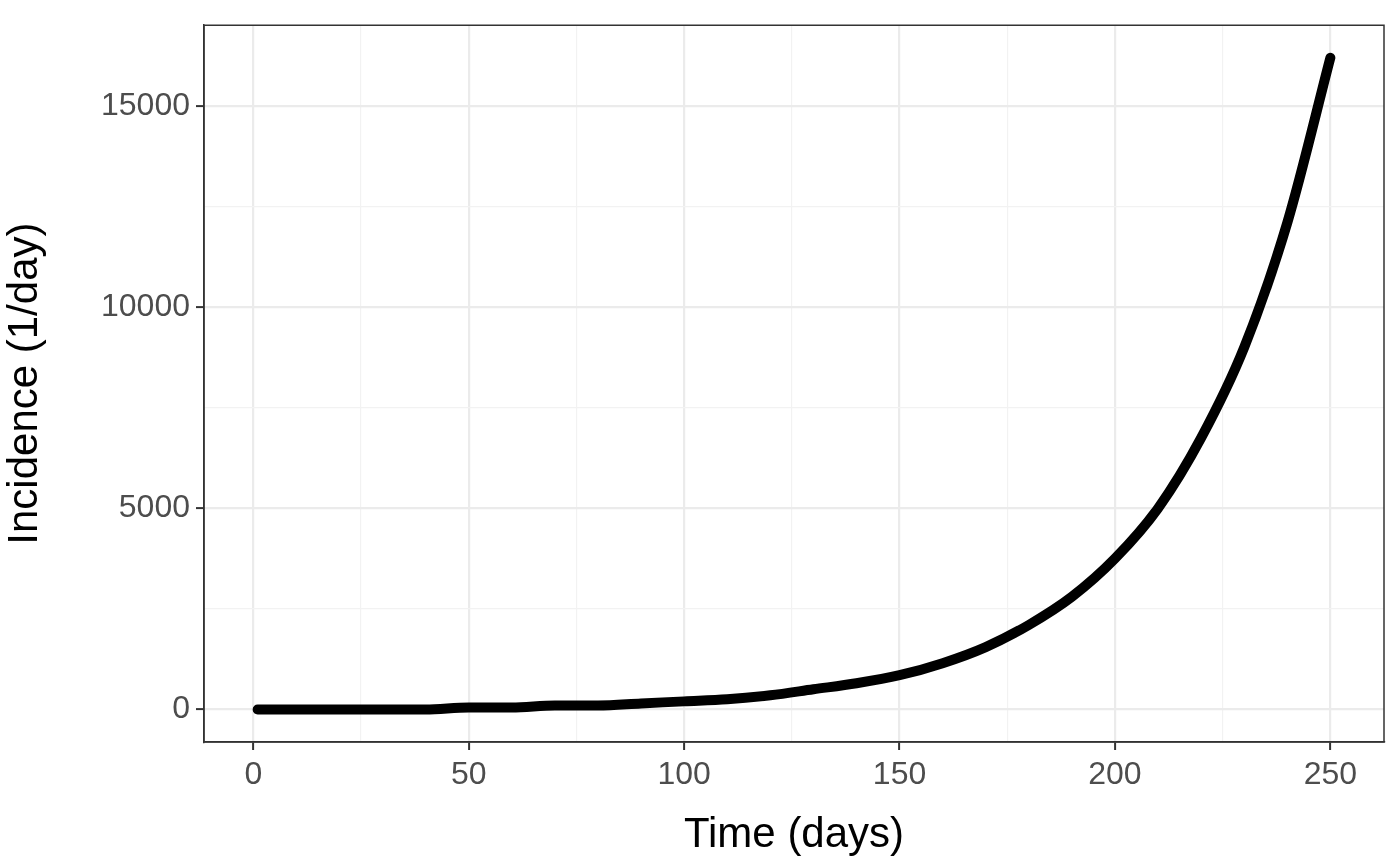  Describe the element at coordinates (899, 773) in the screenshot. I see `x-tick-label: 150` at that location.